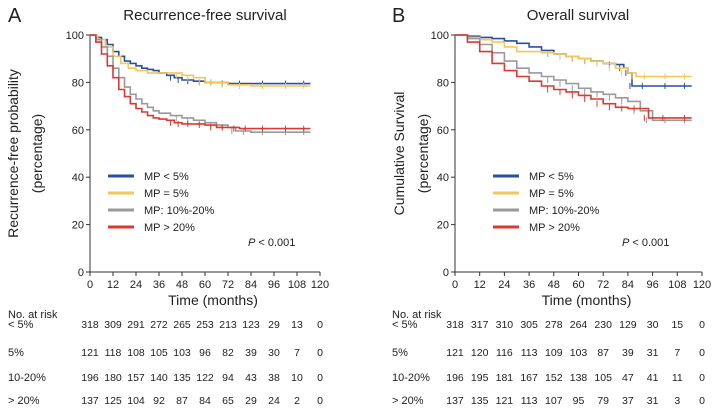 The image size is (720, 412). I want to click on risk-count: 129, so click(628, 325).